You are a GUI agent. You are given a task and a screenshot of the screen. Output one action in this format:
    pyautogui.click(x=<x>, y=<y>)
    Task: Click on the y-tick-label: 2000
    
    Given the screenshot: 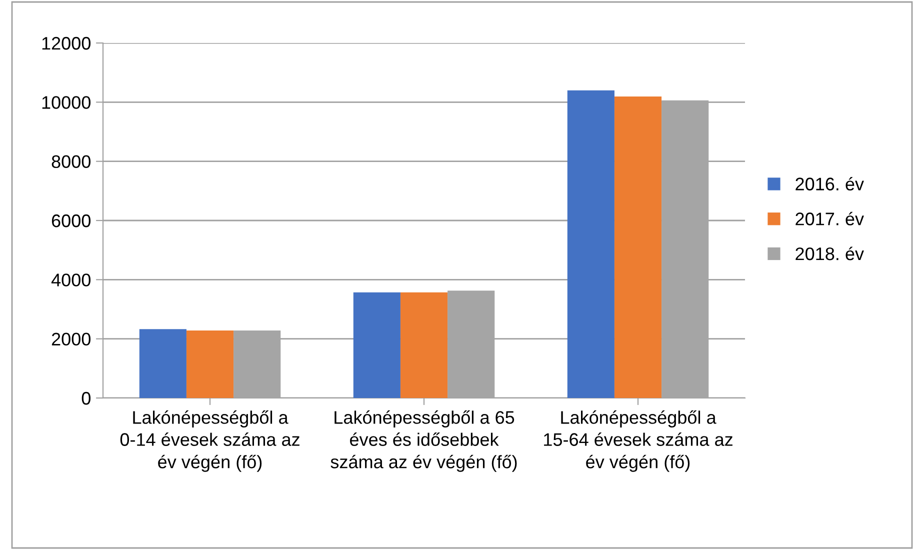 What is the action you would take?
    pyautogui.click(x=71, y=339)
    